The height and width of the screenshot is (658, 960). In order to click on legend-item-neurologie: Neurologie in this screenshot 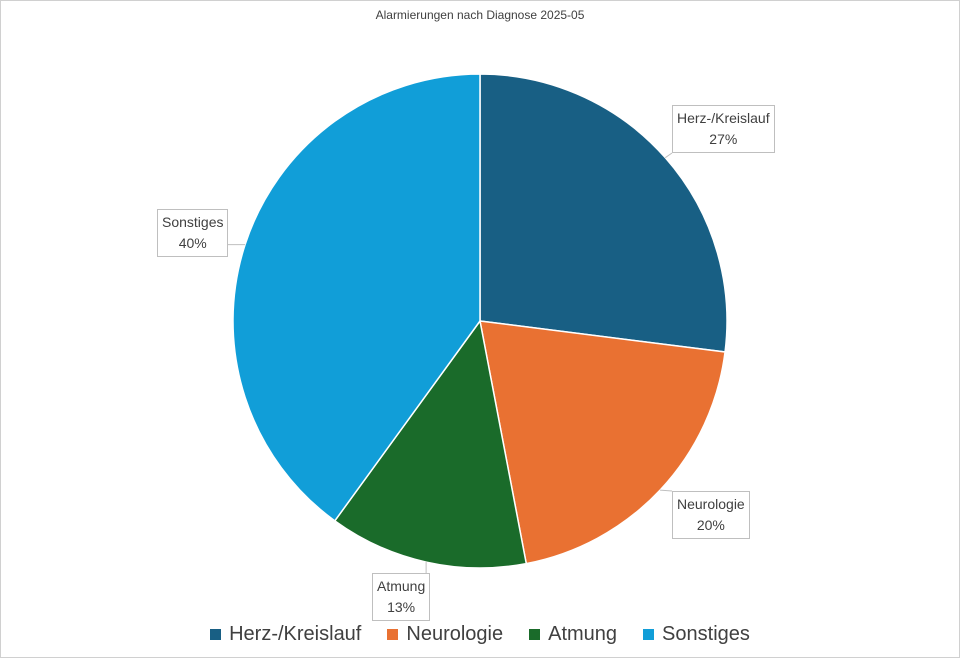, I will do `click(445, 634)`.